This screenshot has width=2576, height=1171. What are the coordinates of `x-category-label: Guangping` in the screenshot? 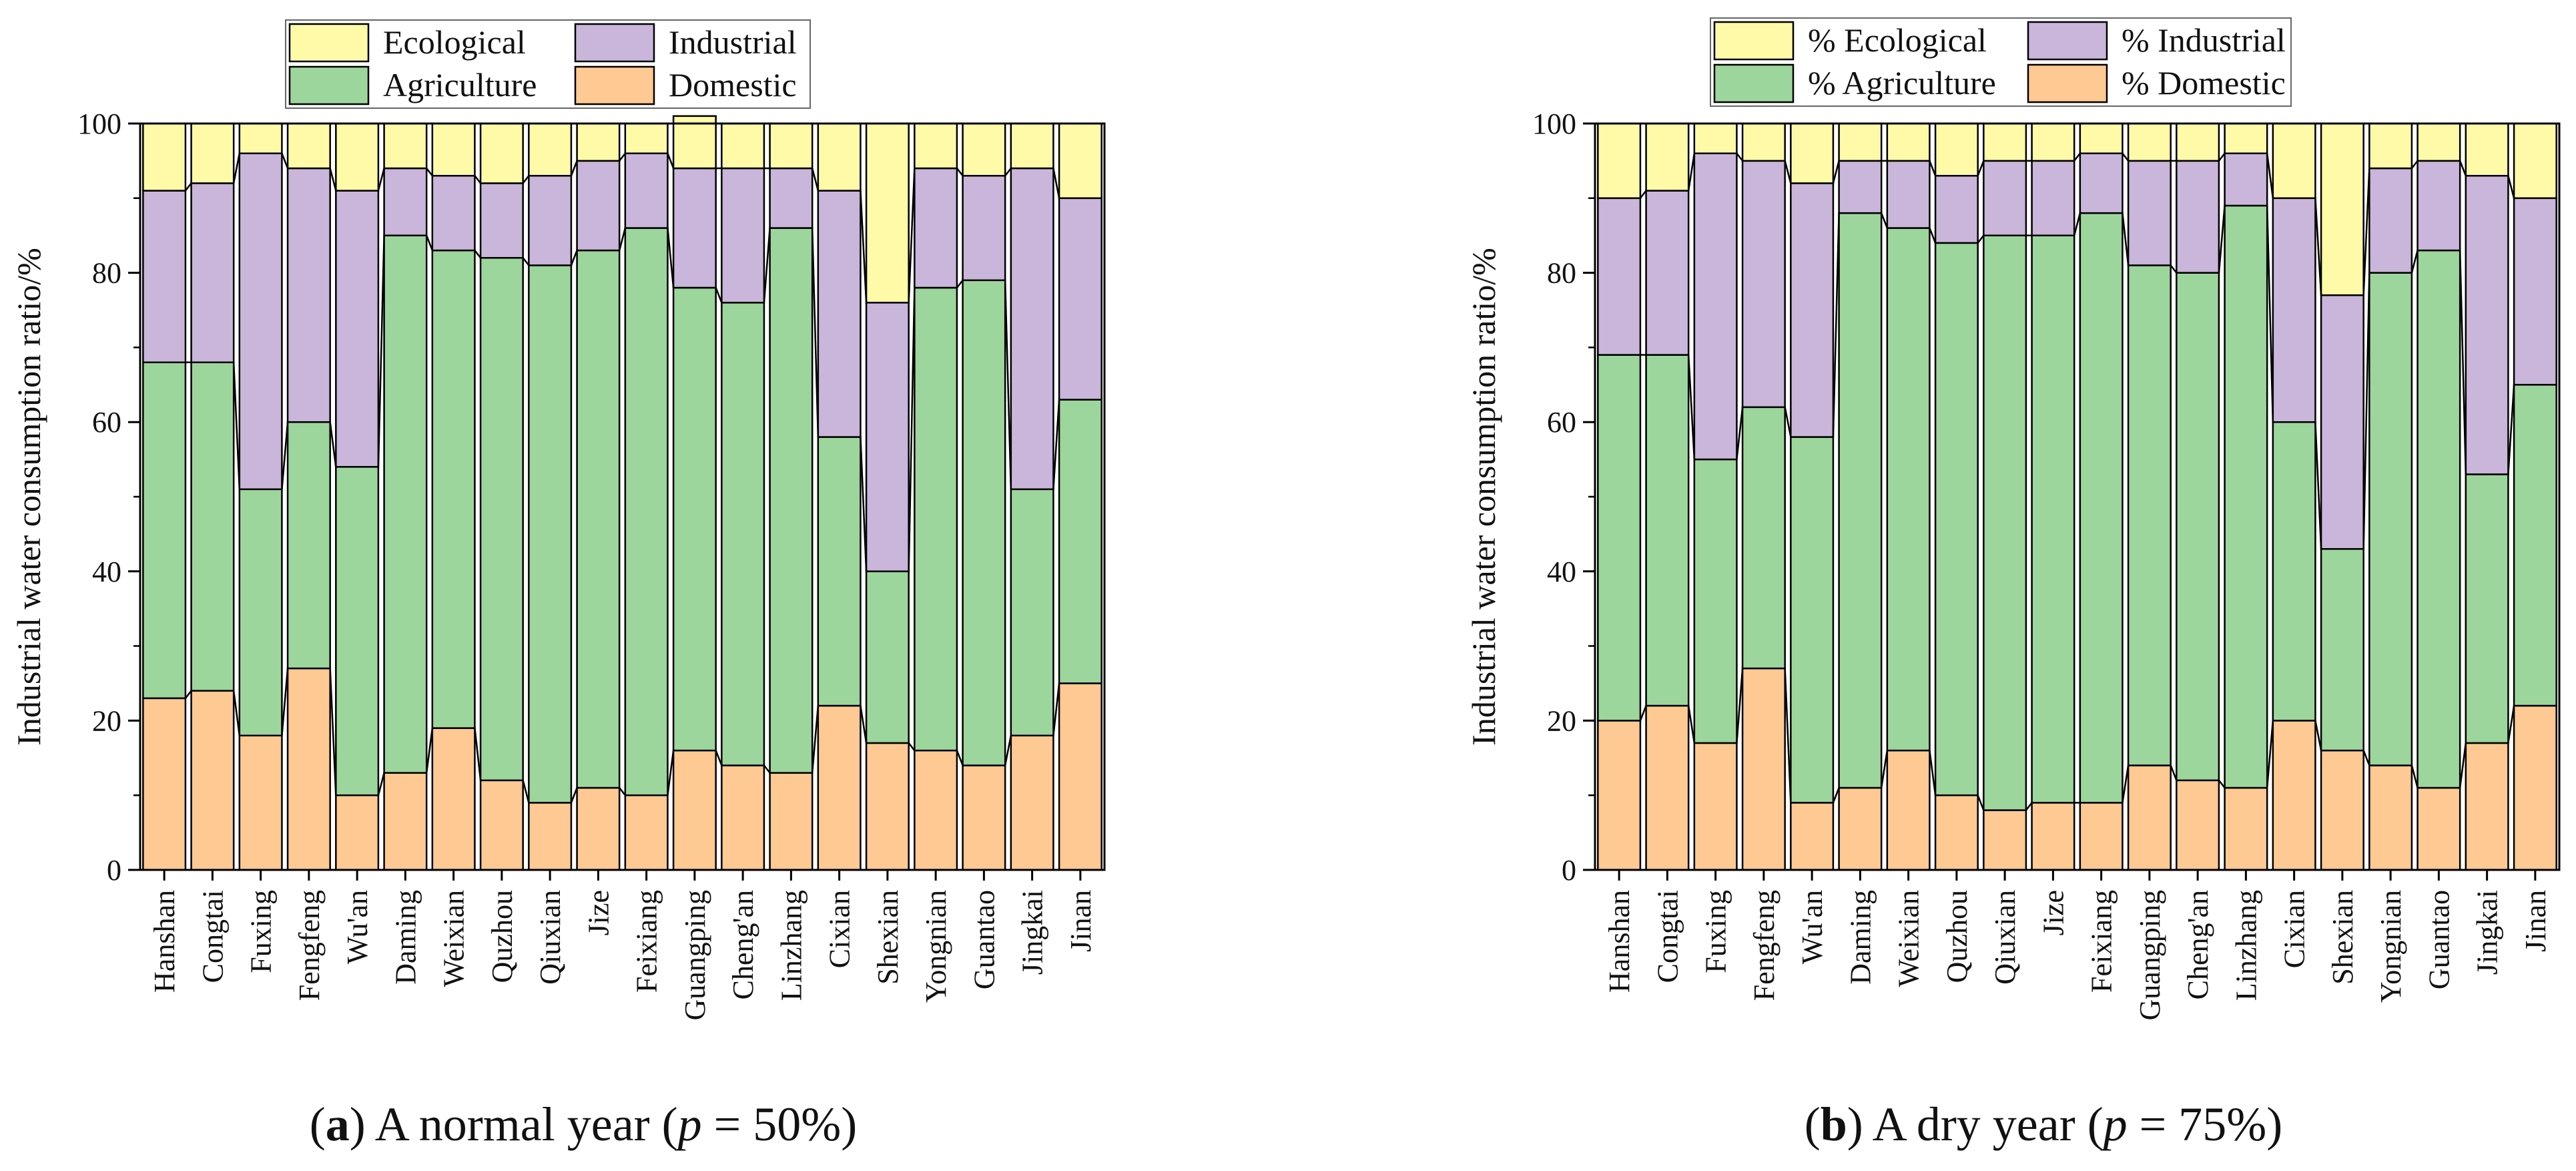 It's located at (2150, 956).